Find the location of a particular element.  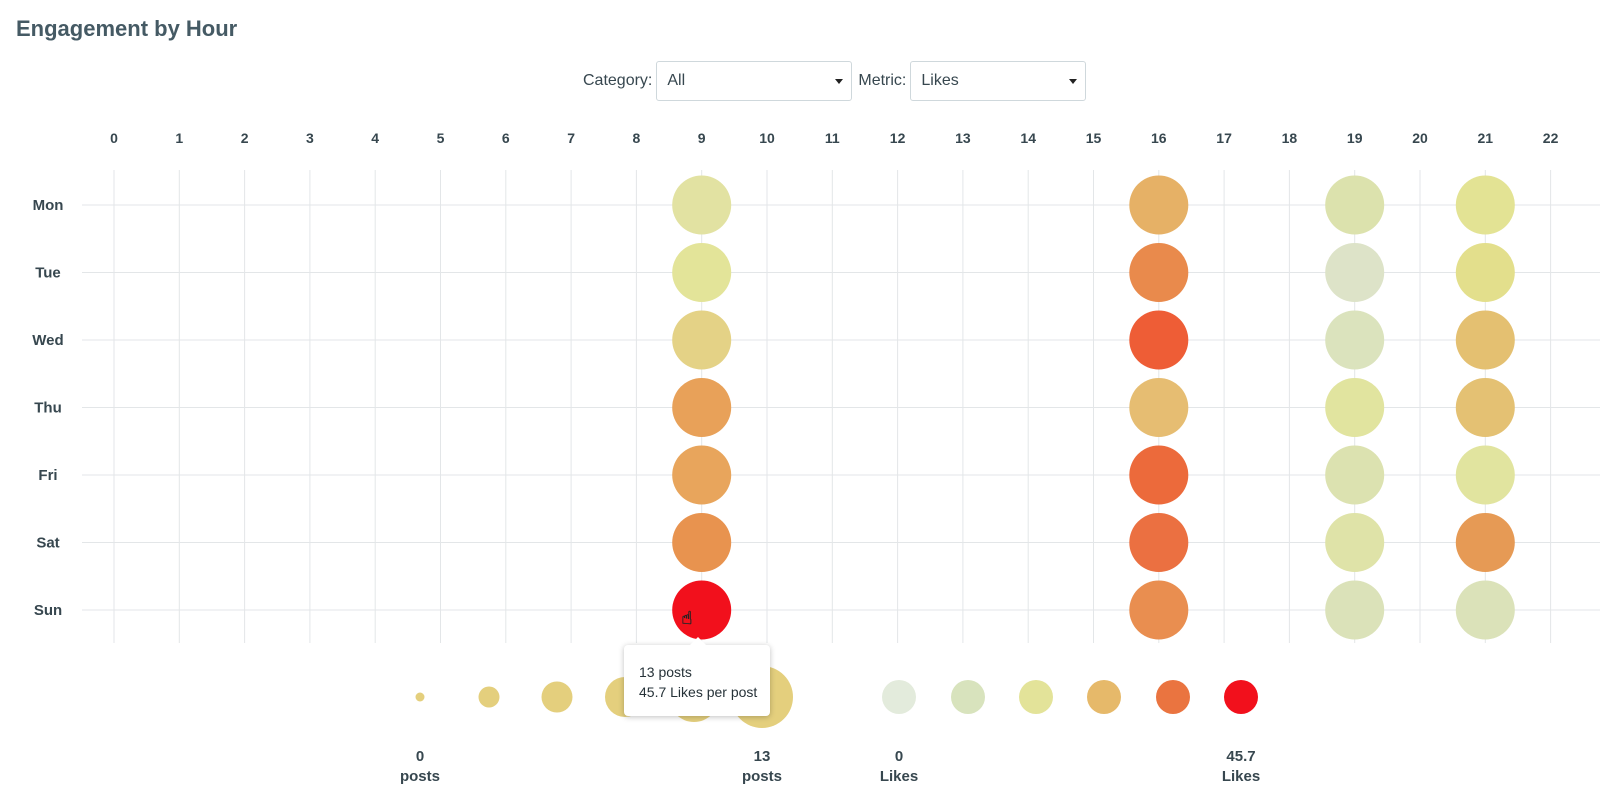

x-tick-label: 12 is located at coordinates (898, 138).